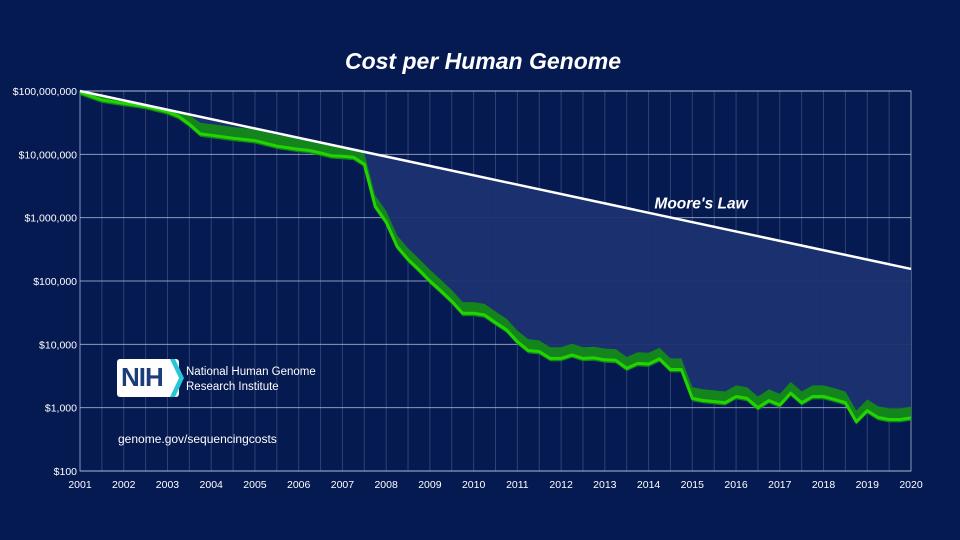 This screenshot has height=540, width=960. I want to click on x-tick-label: 2007, so click(343, 485).